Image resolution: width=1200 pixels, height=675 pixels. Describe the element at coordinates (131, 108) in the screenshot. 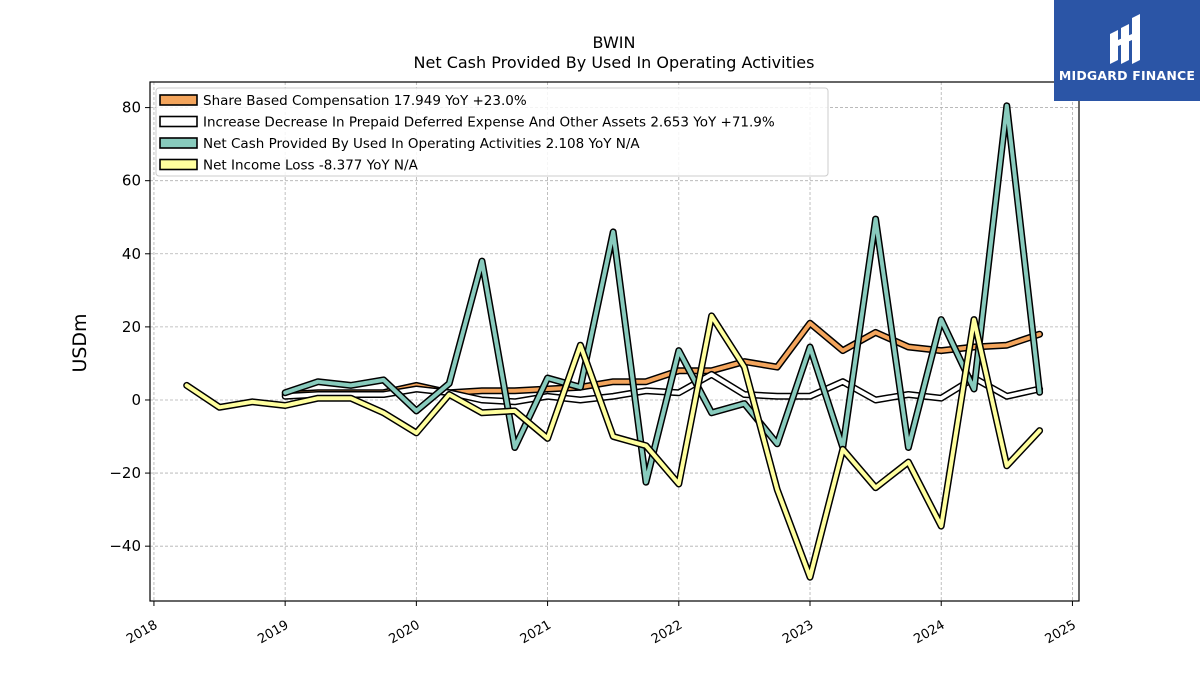

I see `y-tick-label: 80` at that location.